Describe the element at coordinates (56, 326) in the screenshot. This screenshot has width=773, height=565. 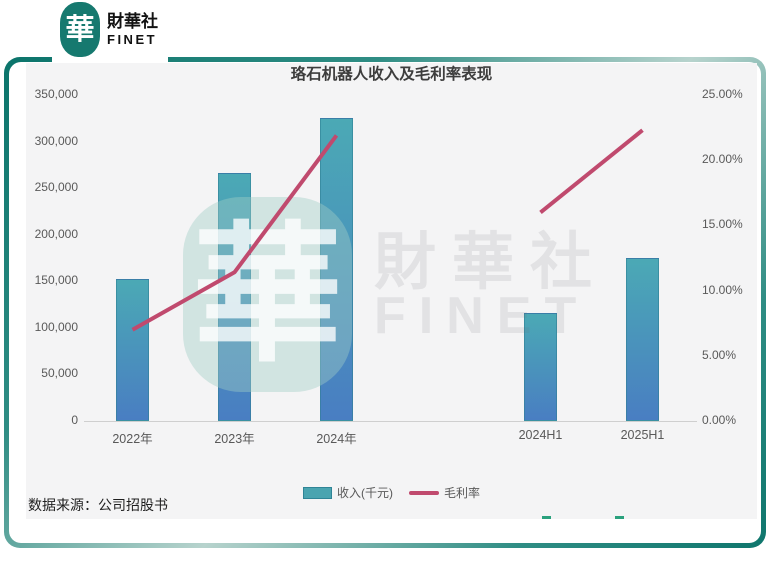
I see `y-axis-left-tick-label: 100,000` at that location.